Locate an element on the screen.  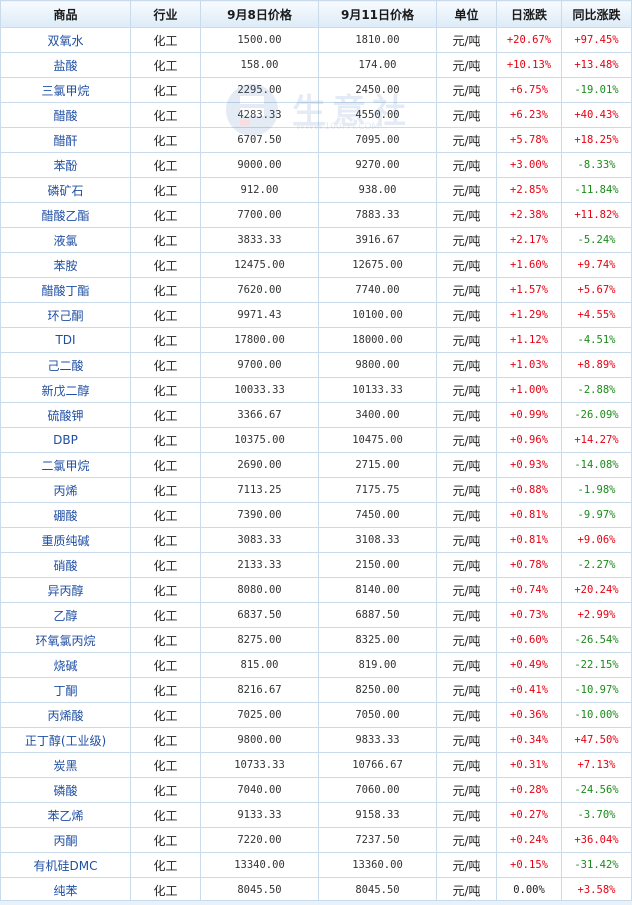
row-yoy-change-cell: -8.33% is located at coordinates (596, 165).